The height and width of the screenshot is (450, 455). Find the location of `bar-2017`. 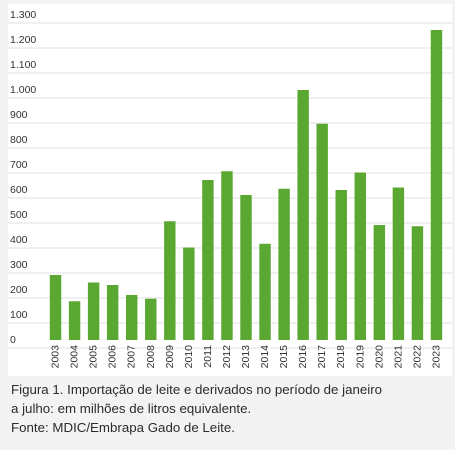

bar-2017 is located at coordinates (322, 231).